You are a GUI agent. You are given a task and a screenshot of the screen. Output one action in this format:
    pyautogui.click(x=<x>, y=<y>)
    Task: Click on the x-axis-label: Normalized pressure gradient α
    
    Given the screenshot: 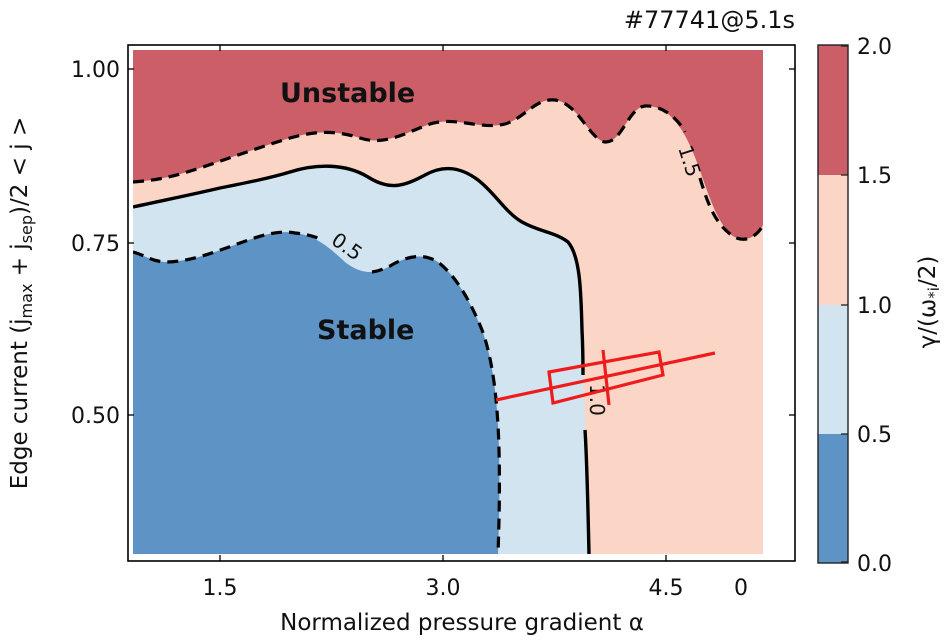 What is the action you would take?
    pyautogui.click(x=462, y=623)
    